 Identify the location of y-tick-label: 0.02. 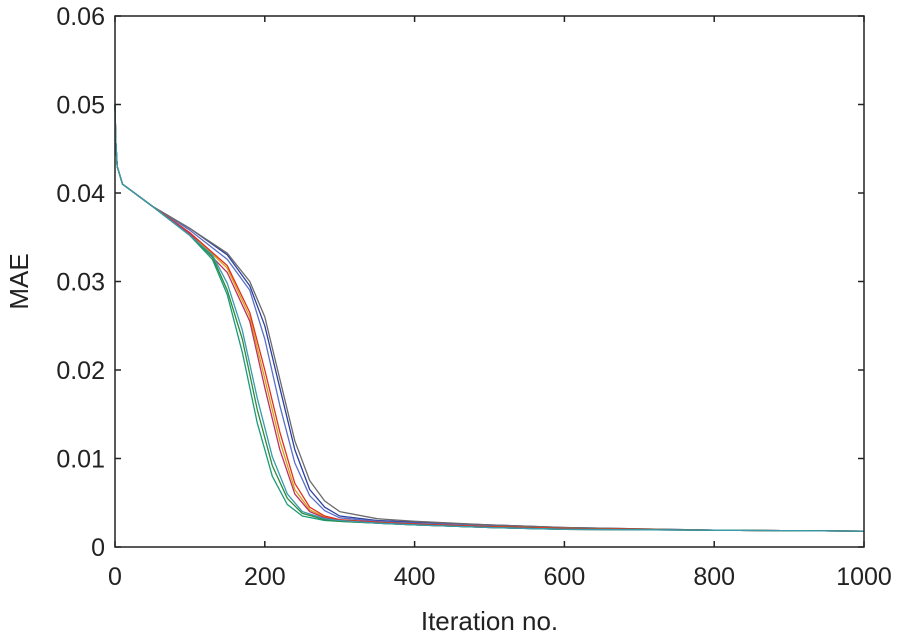
(80, 371).